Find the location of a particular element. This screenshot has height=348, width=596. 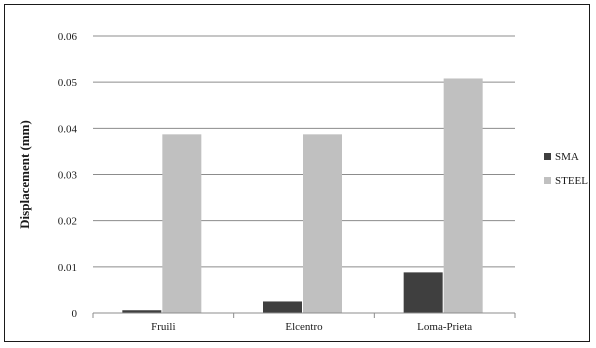

y-axis-ticks: 0 0.01 0.02 0.03 0.04 0.05 0.06 is located at coordinates (68, 175).